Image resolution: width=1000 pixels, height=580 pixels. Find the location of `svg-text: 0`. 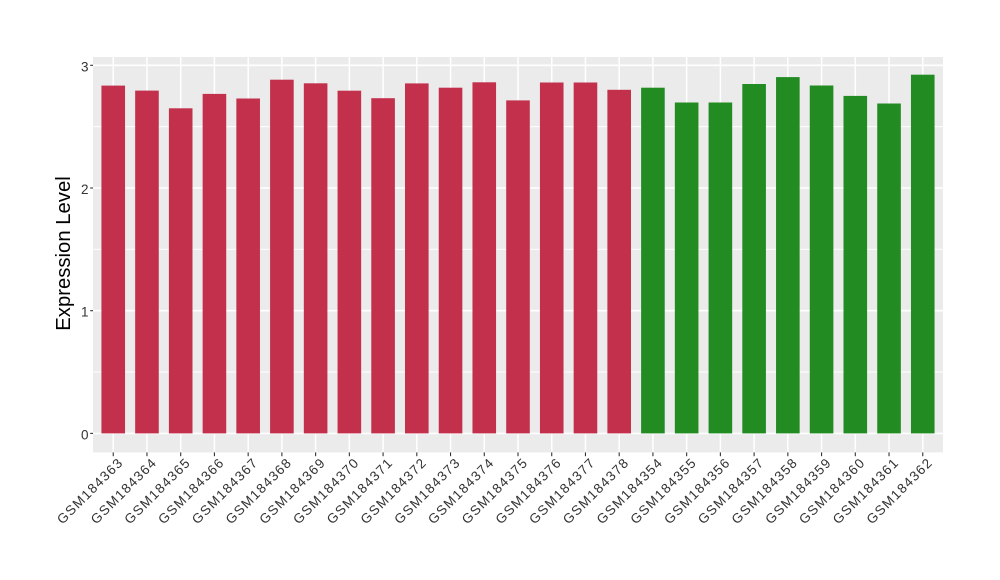

svg-text: 0 is located at coordinates (85, 434).